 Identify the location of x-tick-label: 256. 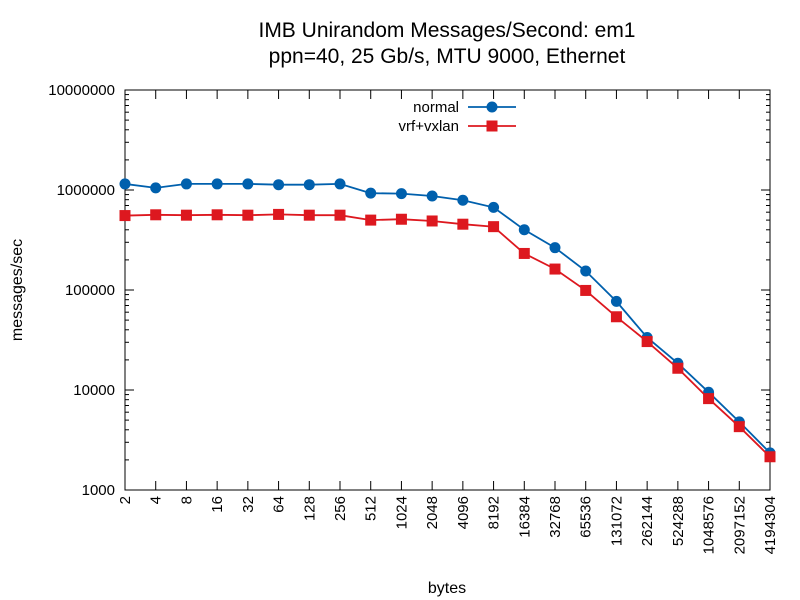
(340, 508).